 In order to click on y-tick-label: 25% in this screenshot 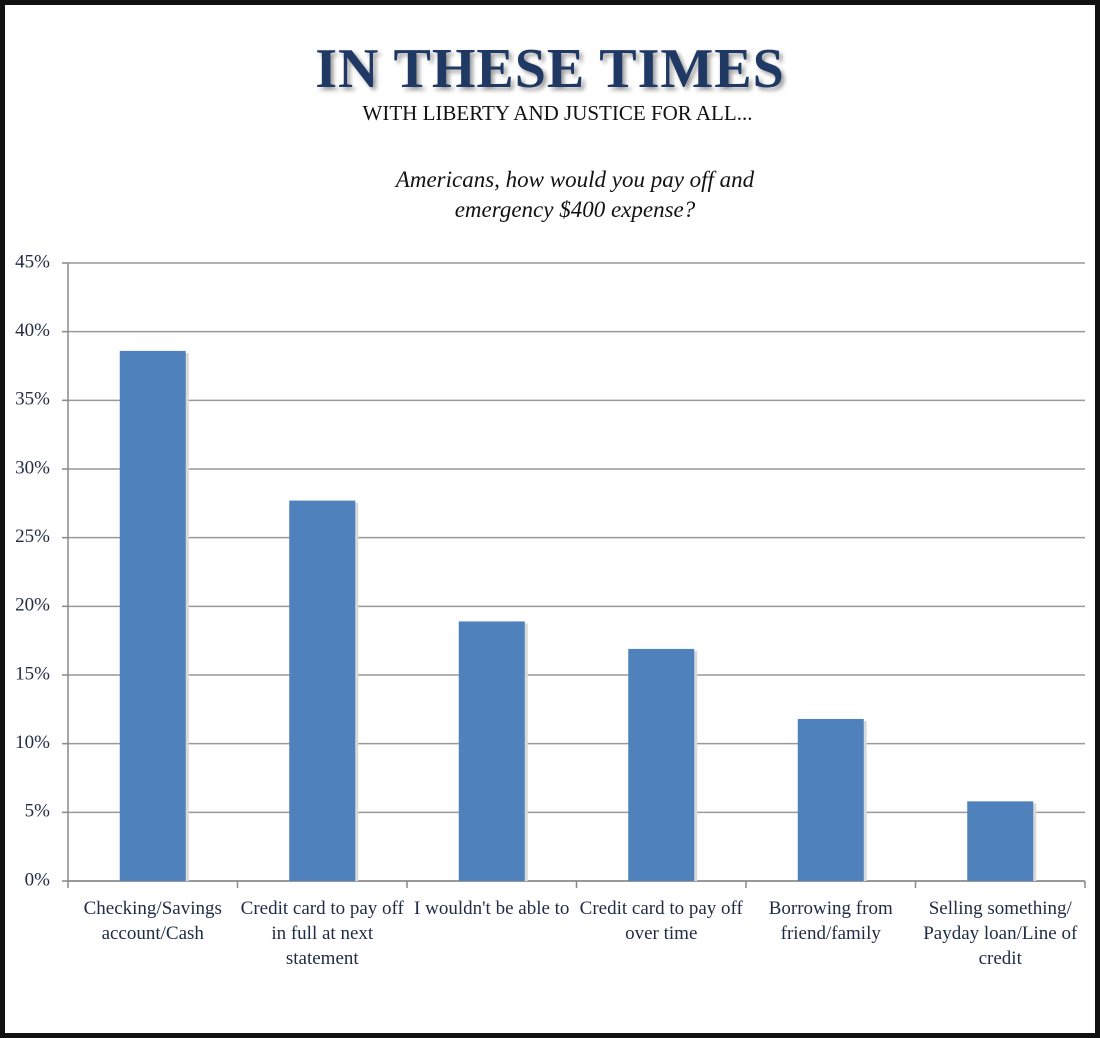, I will do `click(32, 536)`.